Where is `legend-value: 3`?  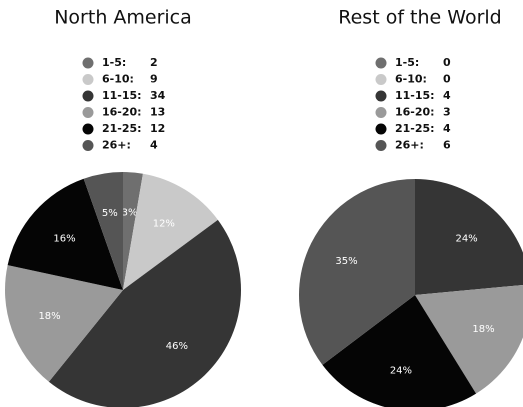
legend-value: 3 is located at coordinates (447, 112).